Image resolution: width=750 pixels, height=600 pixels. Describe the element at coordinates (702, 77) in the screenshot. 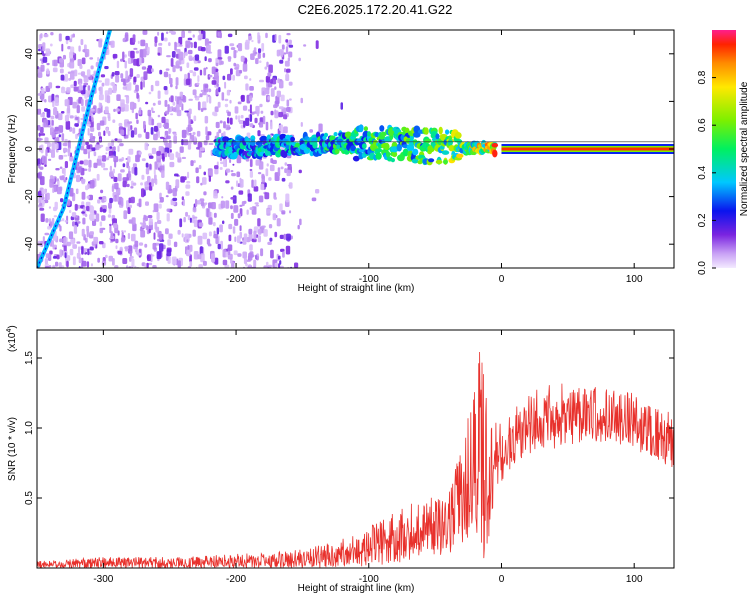

I see `colorbar-tick-label: 0.8` at that location.